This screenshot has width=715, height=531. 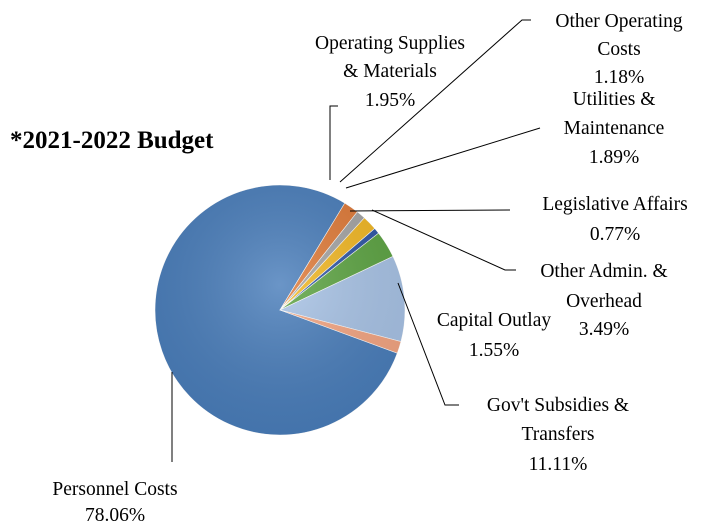 I want to click on label-otherop: Other Operating Costs 1.18%, so click(x=618, y=49).